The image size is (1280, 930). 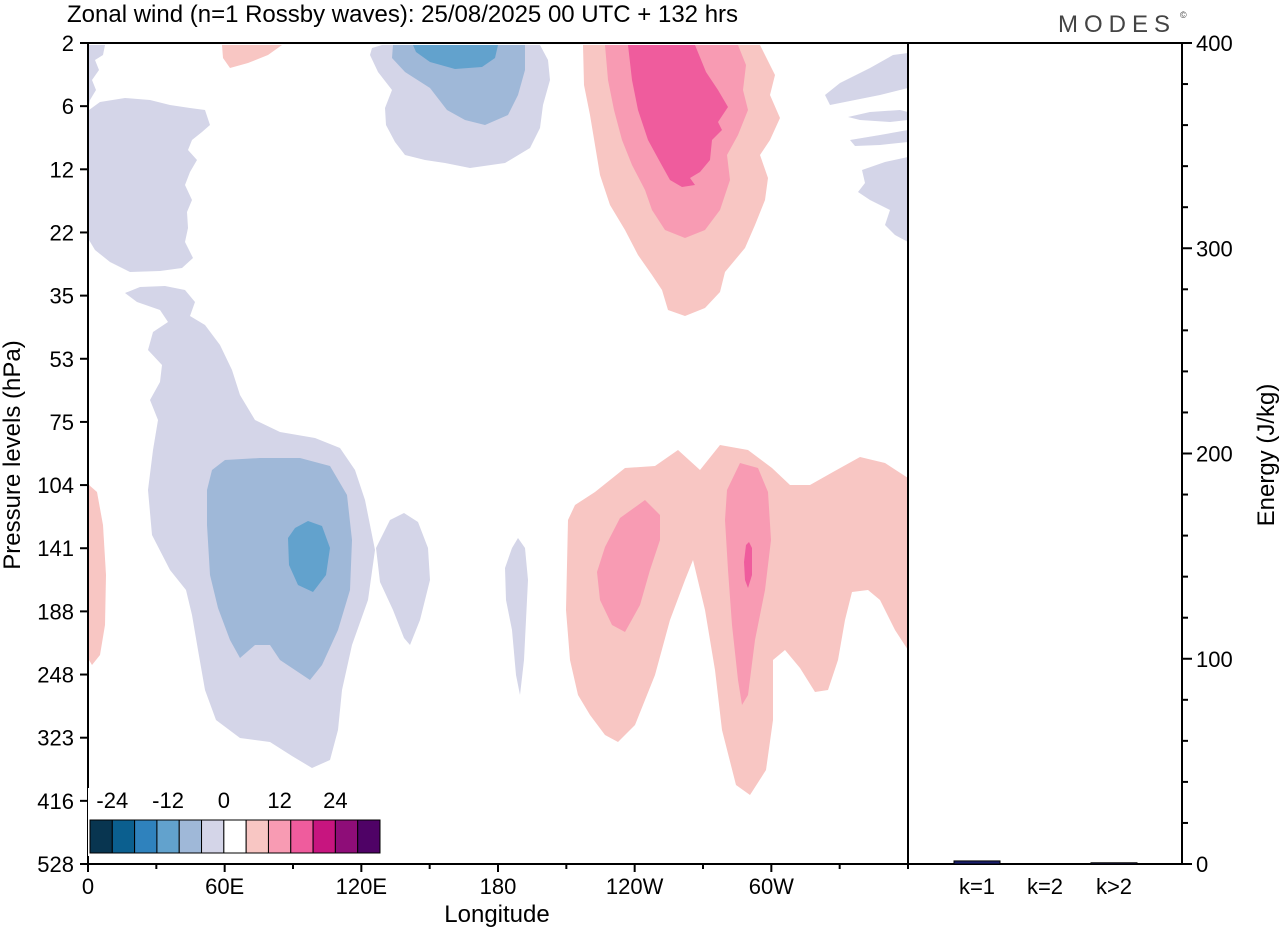 What do you see at coordinates (335, 800) in the screenshot?
I see `colorbar-label: 24` at bounding box center [335, 800].